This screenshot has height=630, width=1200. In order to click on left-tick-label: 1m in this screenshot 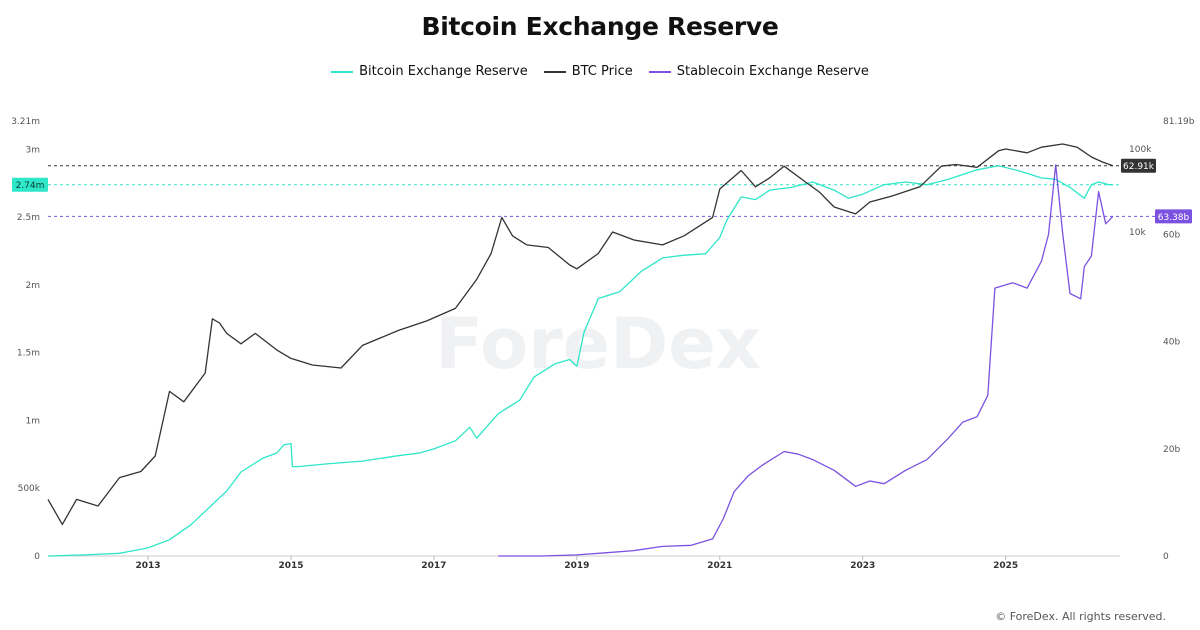, I will do `click(33, 421)`.